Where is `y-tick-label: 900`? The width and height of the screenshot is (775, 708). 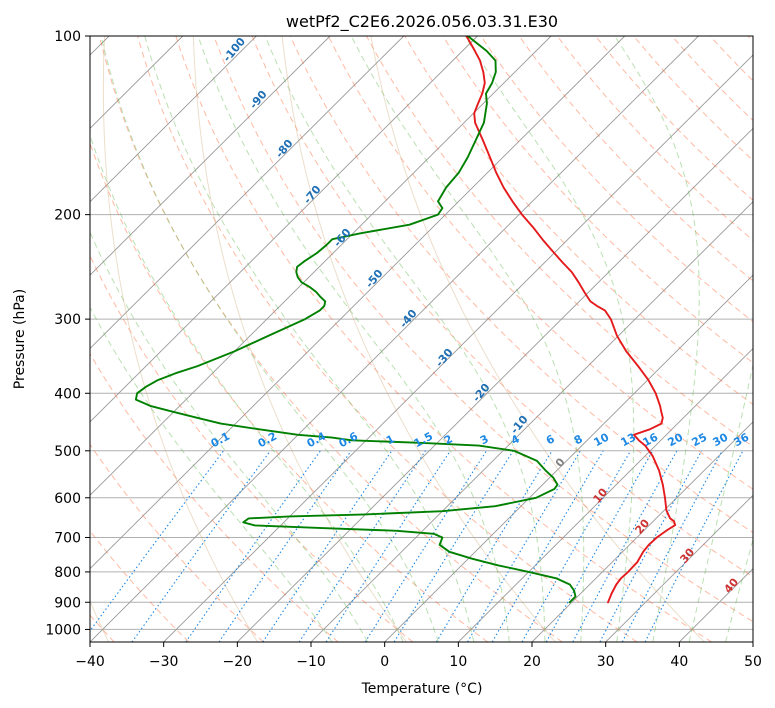 y-tick-label: 900 is located at coordinates (67, 603).